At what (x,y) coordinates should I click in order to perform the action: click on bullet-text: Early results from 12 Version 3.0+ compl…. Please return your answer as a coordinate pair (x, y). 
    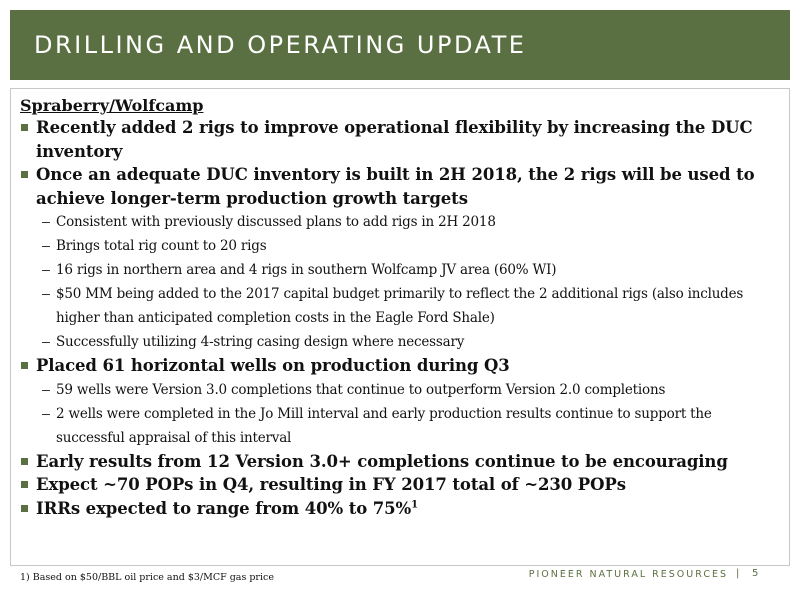
    Looking at the image, I should click on (382, 461).